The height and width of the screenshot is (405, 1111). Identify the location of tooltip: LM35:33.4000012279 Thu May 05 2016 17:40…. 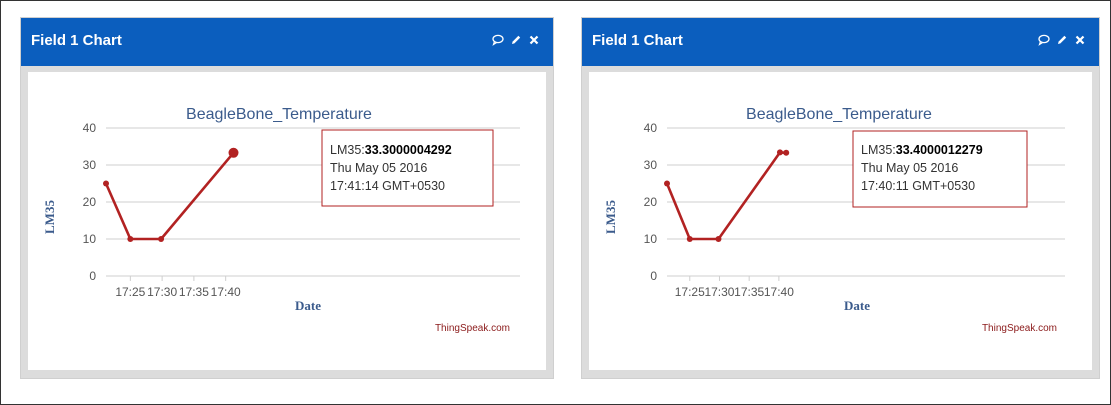
(940, 169).